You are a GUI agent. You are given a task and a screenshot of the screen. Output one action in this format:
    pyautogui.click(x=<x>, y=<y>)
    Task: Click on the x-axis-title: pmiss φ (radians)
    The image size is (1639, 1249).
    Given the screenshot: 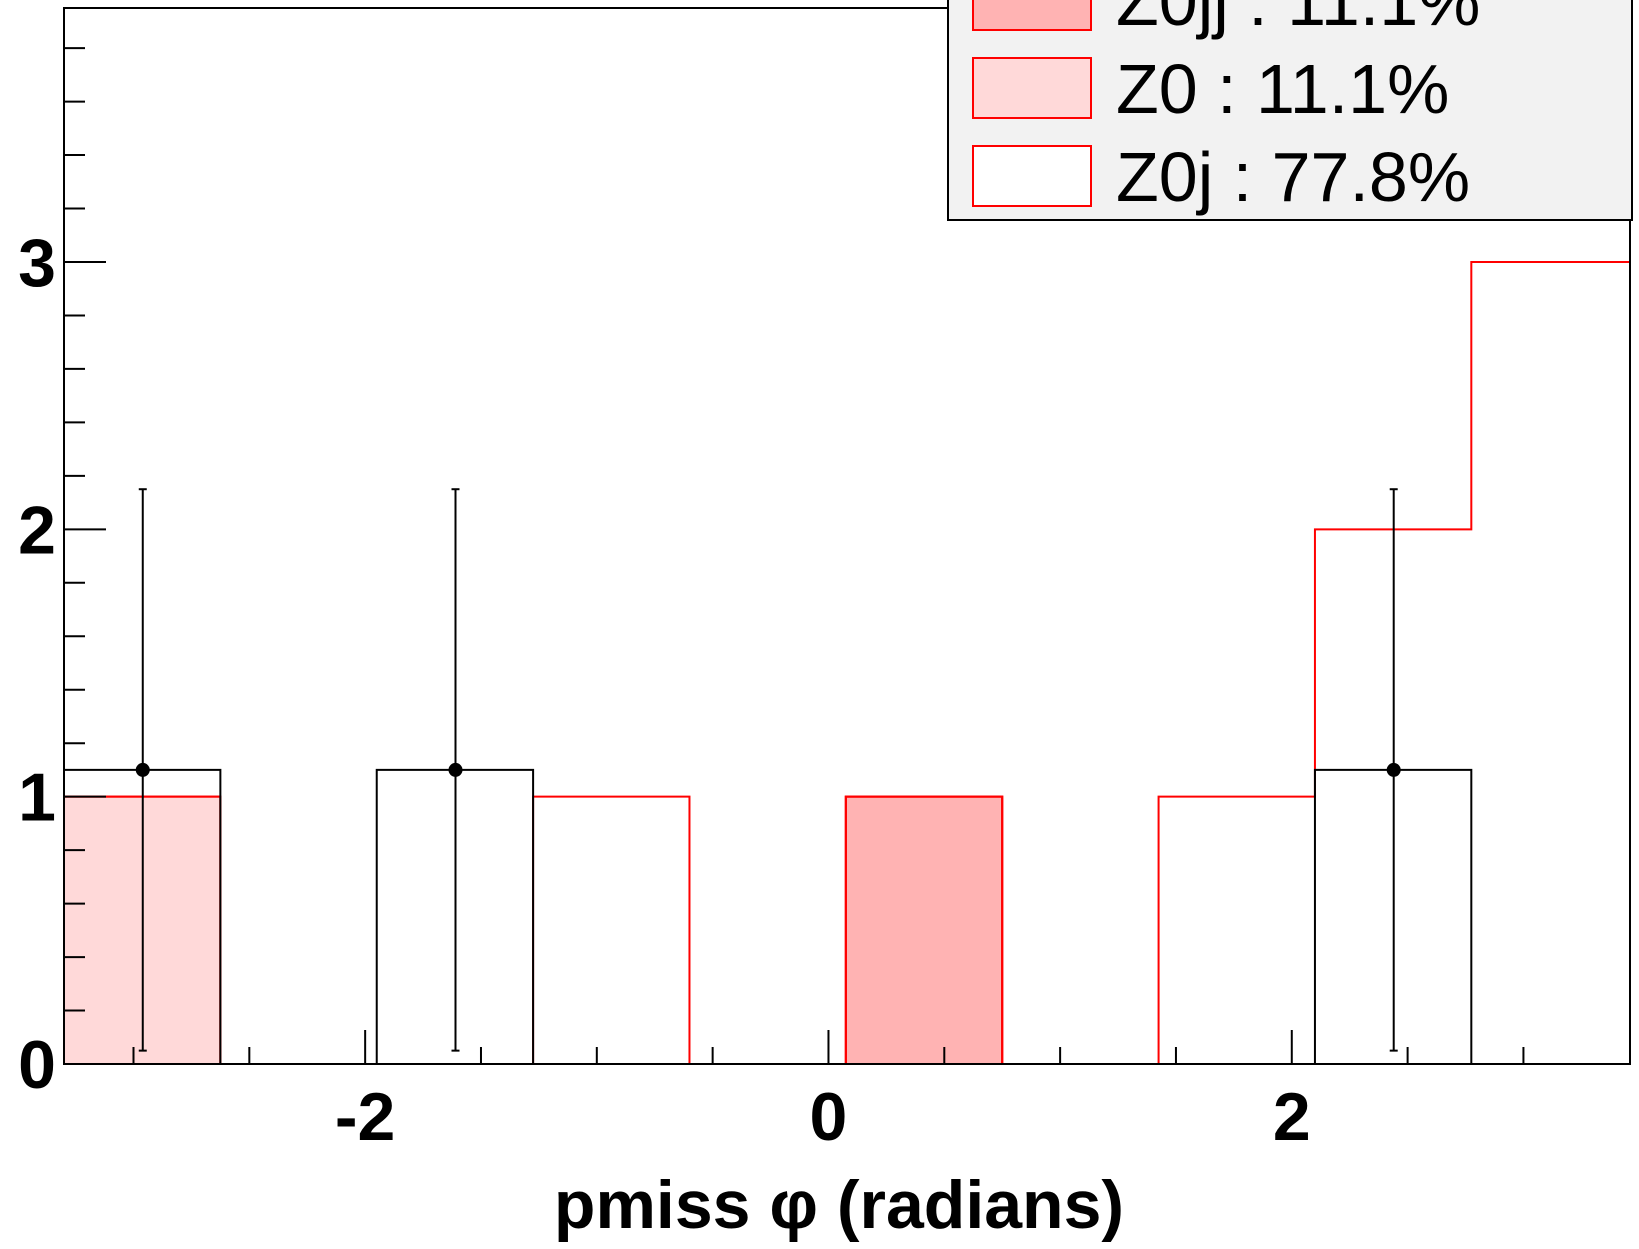 What is the action you would take?
    pyautogui.click(x=839, y=1205)
    